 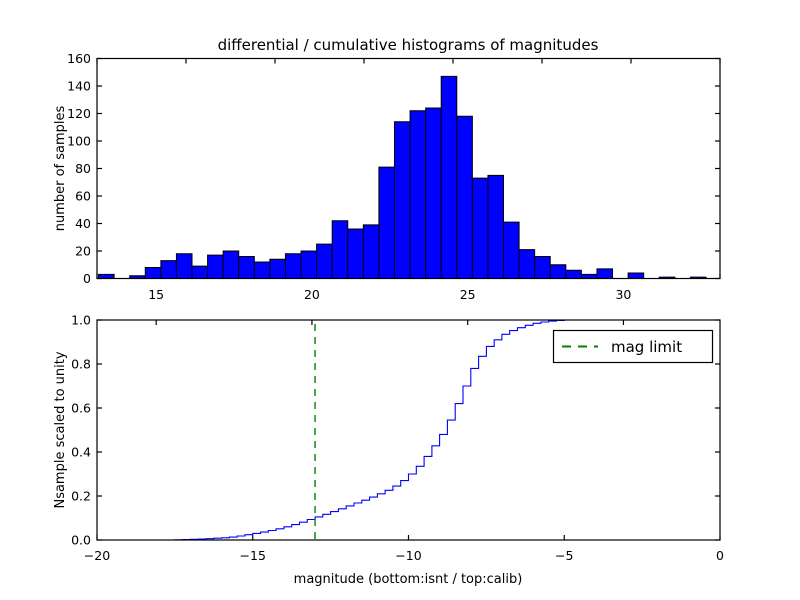 I want to click on ytick-label: 60, so click(x=83, y=196).